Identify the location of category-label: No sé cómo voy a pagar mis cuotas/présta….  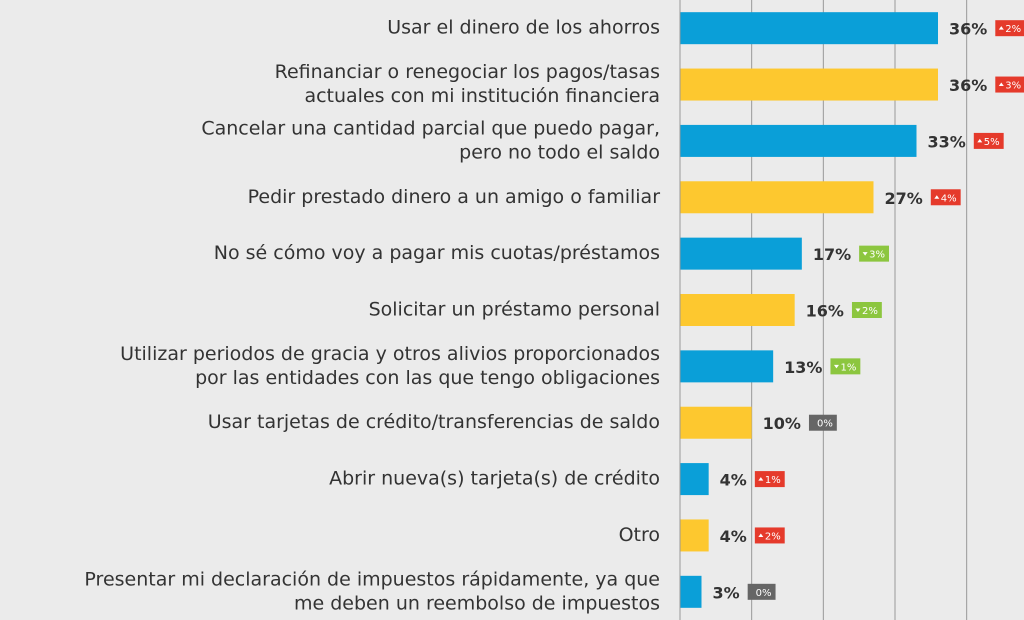
(437, 253).